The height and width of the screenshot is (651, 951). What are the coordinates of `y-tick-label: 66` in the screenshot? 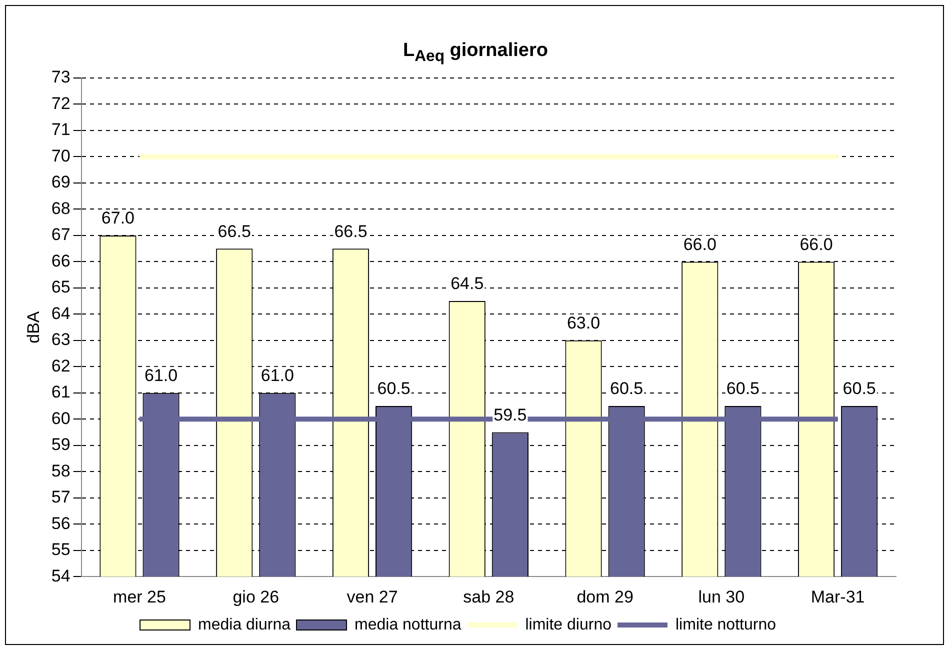 It's located at (60, 260).